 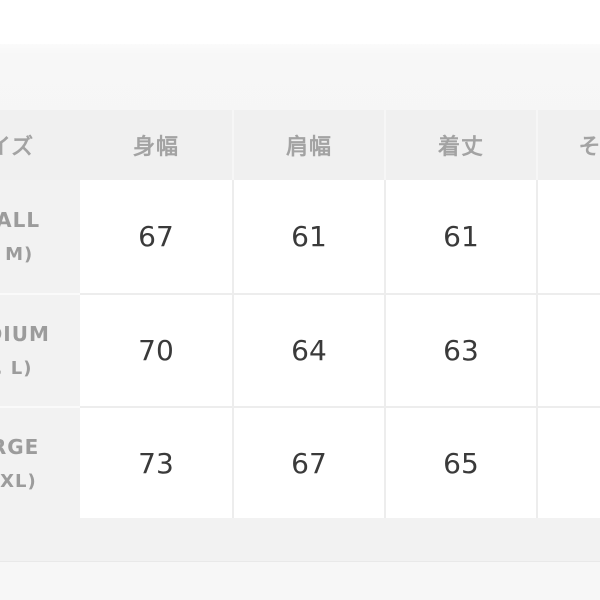 I want to click on column-header-size: サイズ, so click(x=40, y=145).